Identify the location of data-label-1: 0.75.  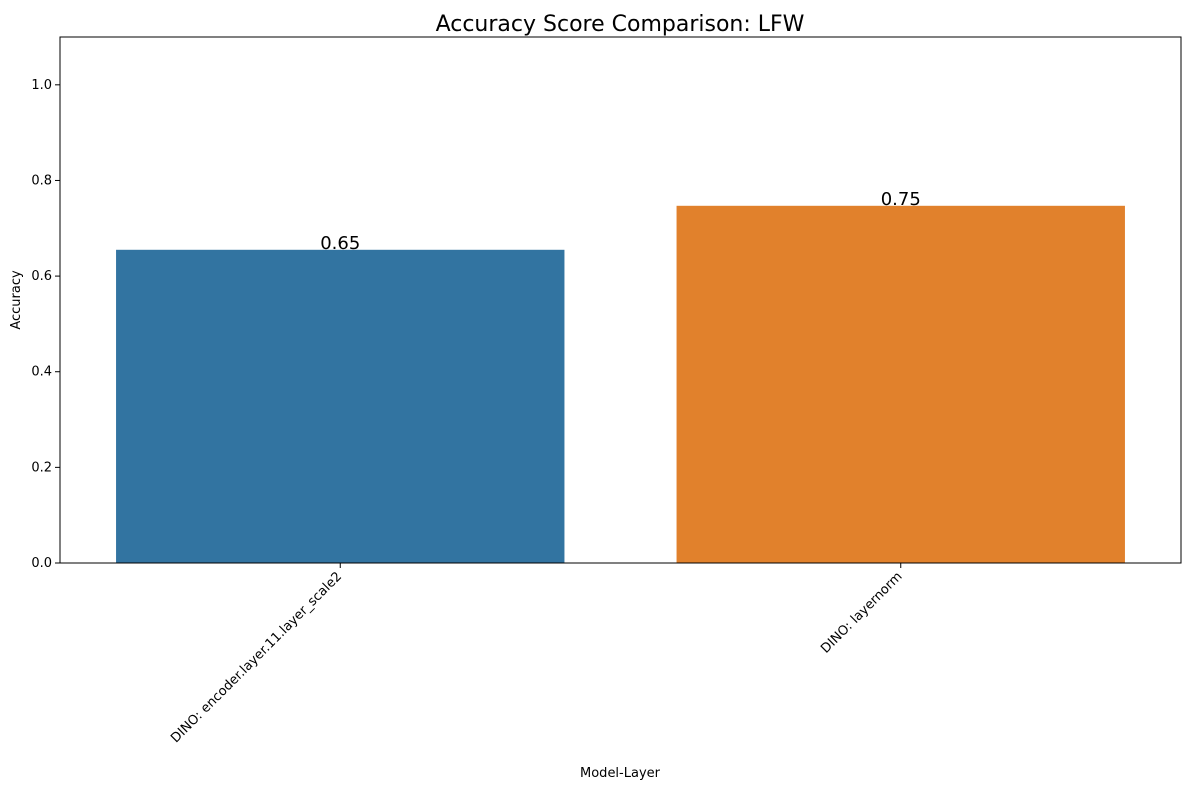
(901, 199).